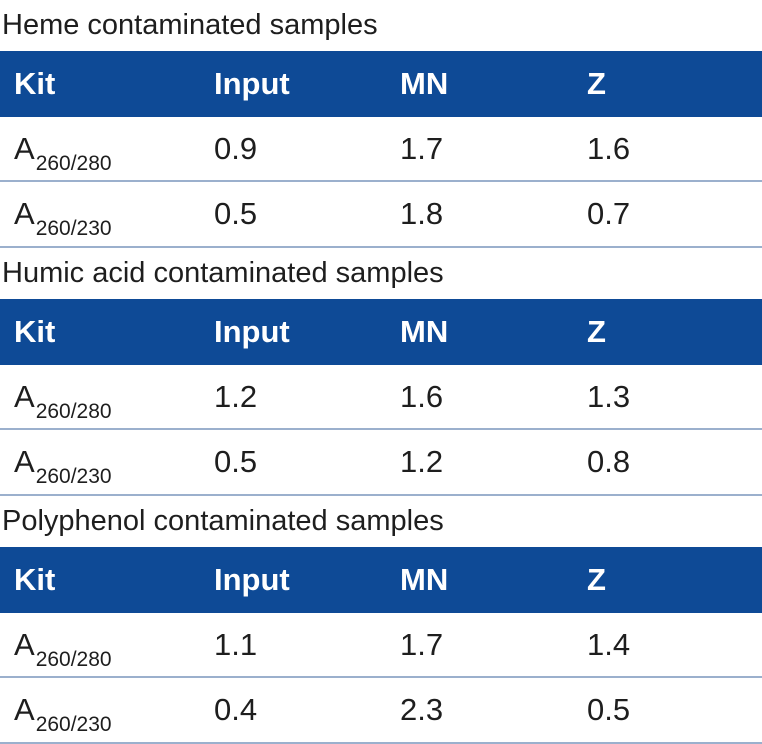 Image resolution: width=762 pixels, height=744 pixels. I want to click on row-input-value: 0.4, so click(236, 709).